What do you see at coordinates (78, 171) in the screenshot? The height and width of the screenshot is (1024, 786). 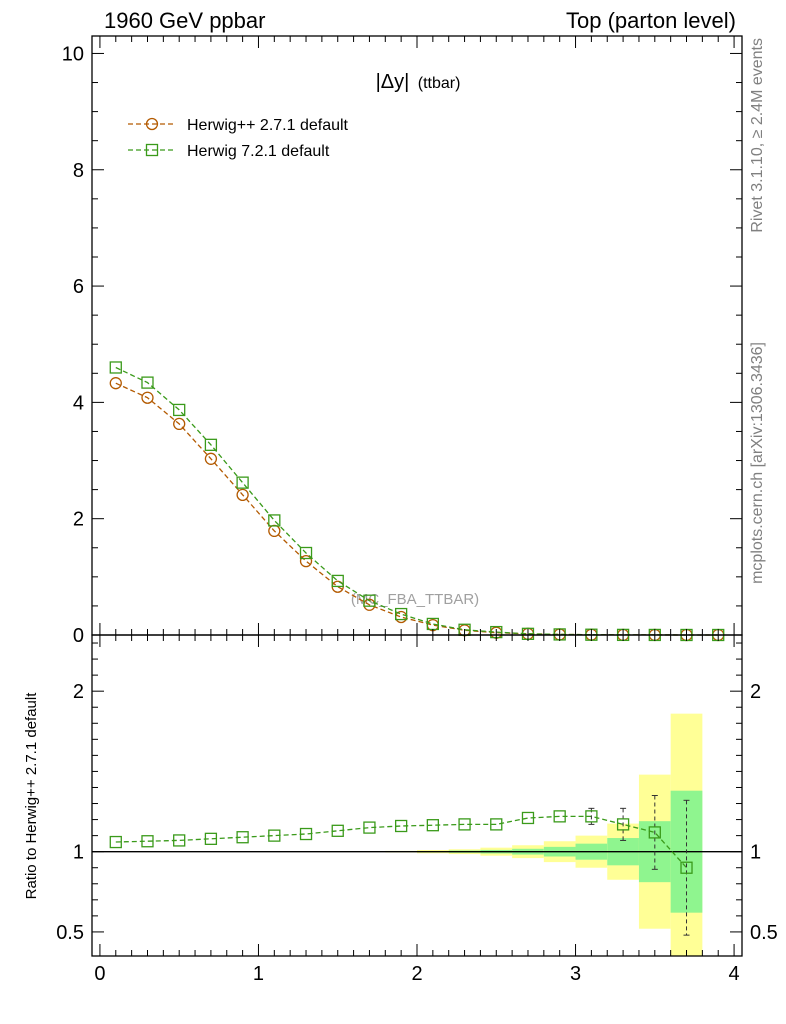 I see `main-ytick-label: 8` at bounding box center [78, 171].